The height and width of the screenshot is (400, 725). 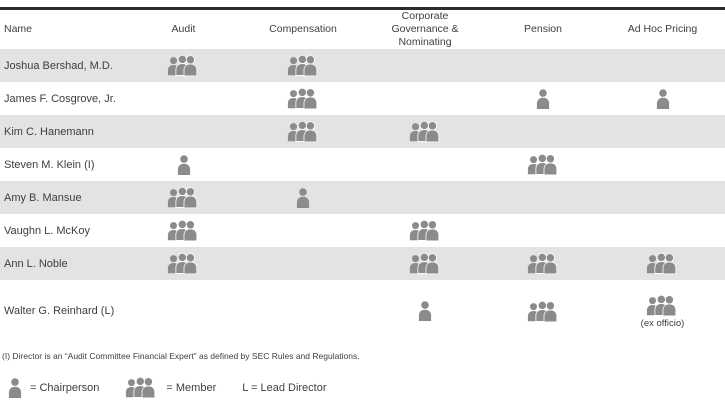 I want to click on column-header: Pension, so click(x=543, y=29).